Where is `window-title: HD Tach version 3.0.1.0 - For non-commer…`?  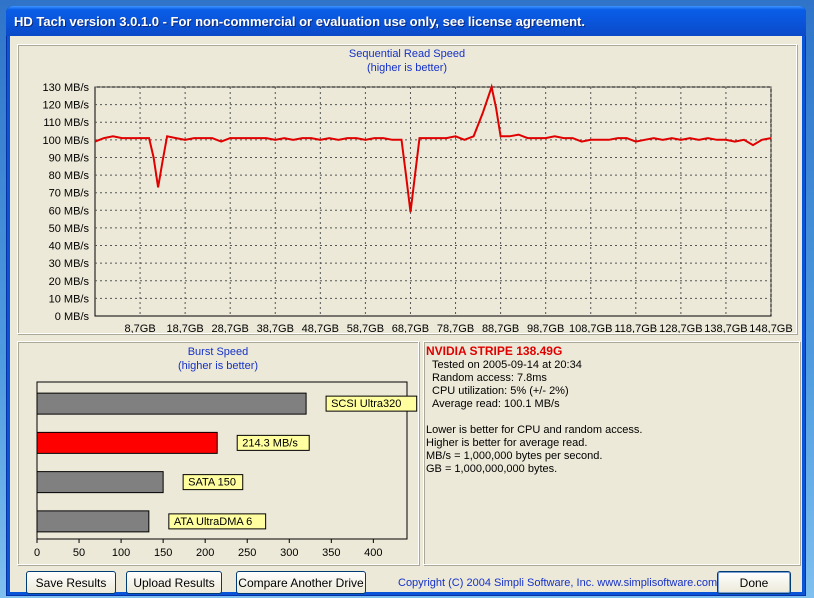
window-title: HD Tach version 3.0.1.0 - For non-commer… is located at coordinates (299, 21).